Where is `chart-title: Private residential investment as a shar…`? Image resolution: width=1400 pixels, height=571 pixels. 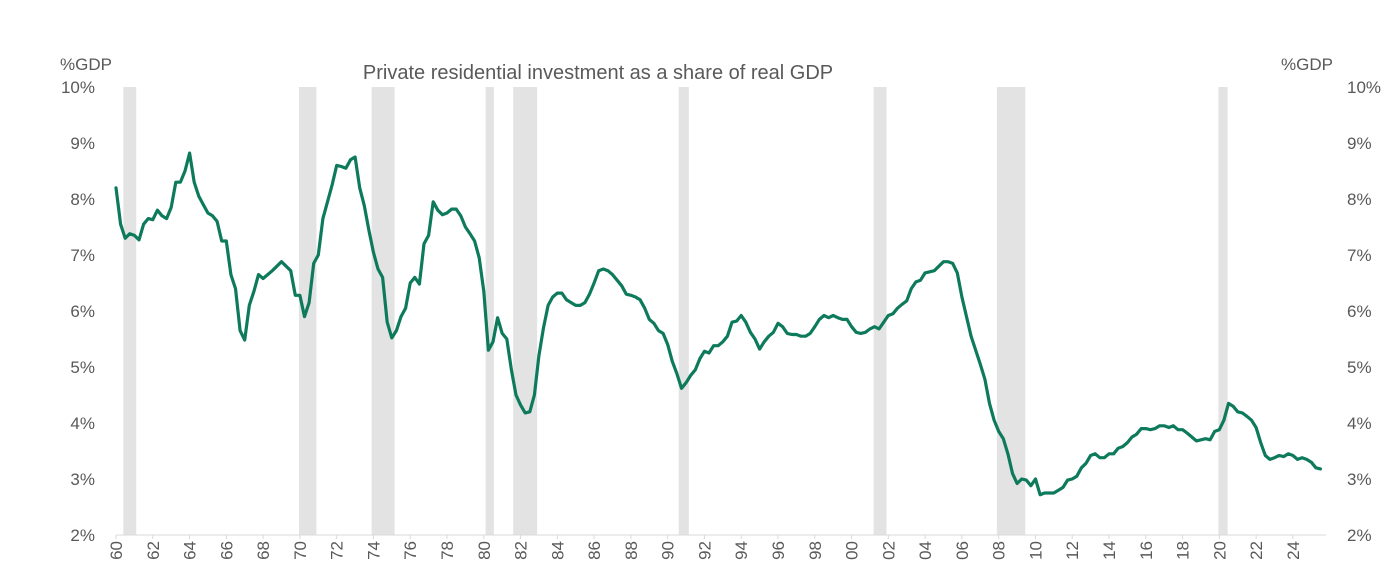 chart-title: Private residential investment as a shar… is located at coordinates (598, 73).